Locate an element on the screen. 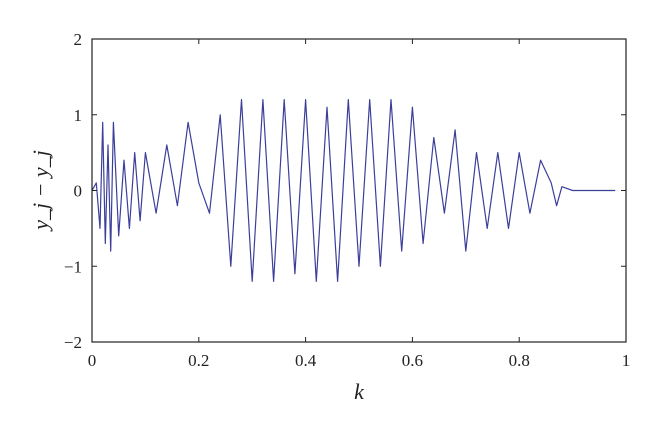  x-tick-label: 0 is located at coordinates (92, 360).